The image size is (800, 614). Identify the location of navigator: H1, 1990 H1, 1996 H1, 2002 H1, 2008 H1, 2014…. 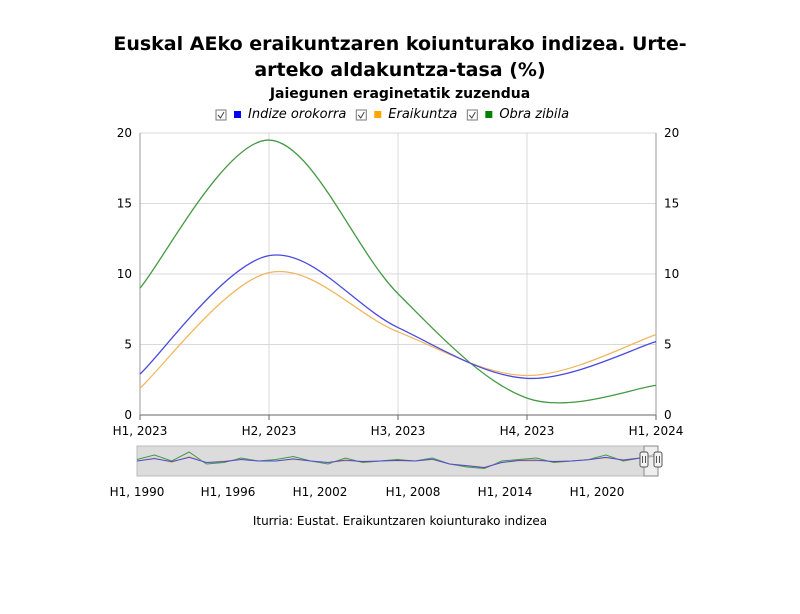
(386, 472).